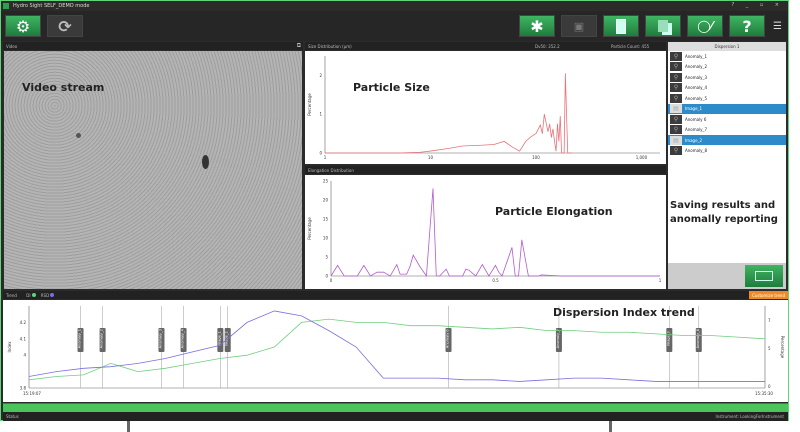  I want to click on dispersion-list-item: ▤ Image_2, so click(727, 140).